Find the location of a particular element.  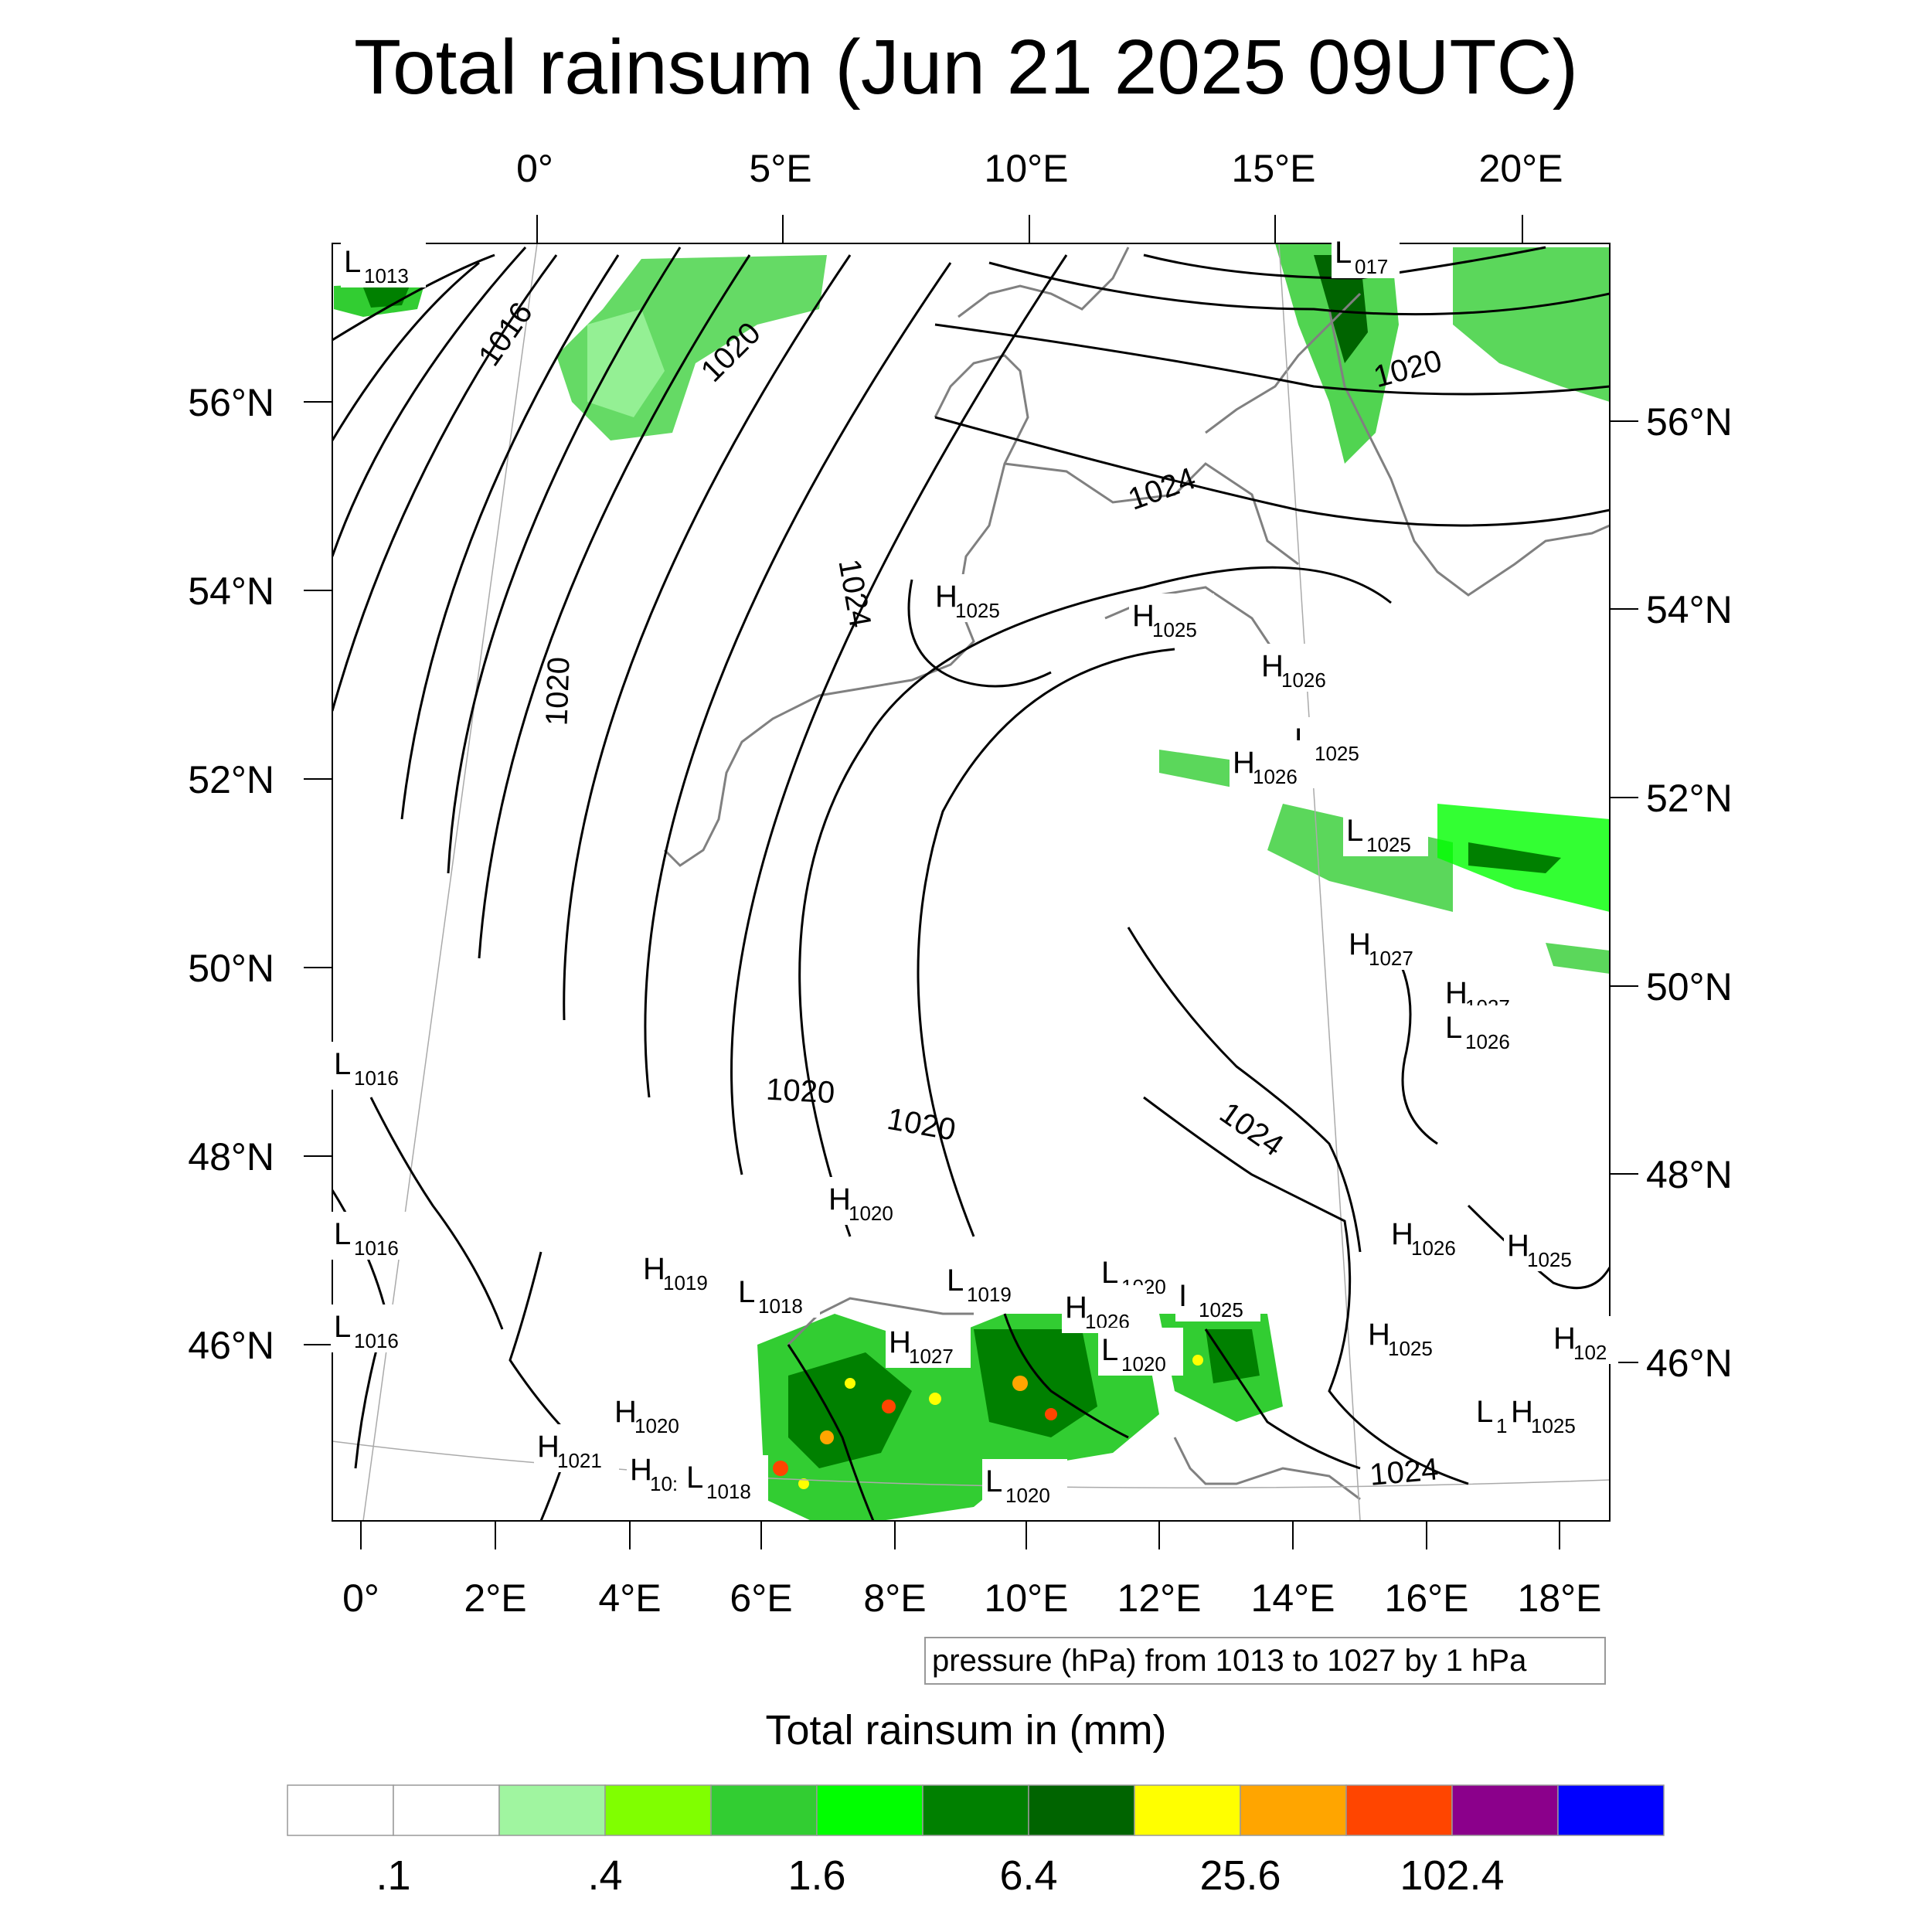

pressure-center-value: 1016 is located at coordinates (376, 1248).